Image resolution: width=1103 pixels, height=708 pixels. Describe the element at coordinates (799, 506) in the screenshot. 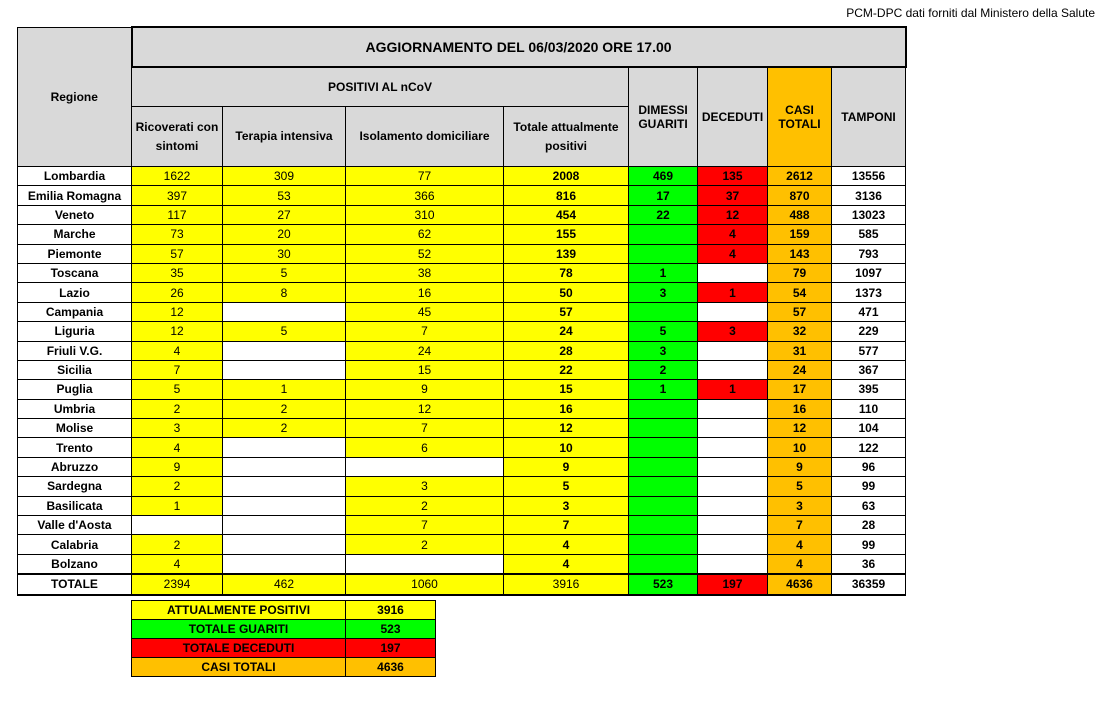

I see `cell-casi-totali: 3` at that location.